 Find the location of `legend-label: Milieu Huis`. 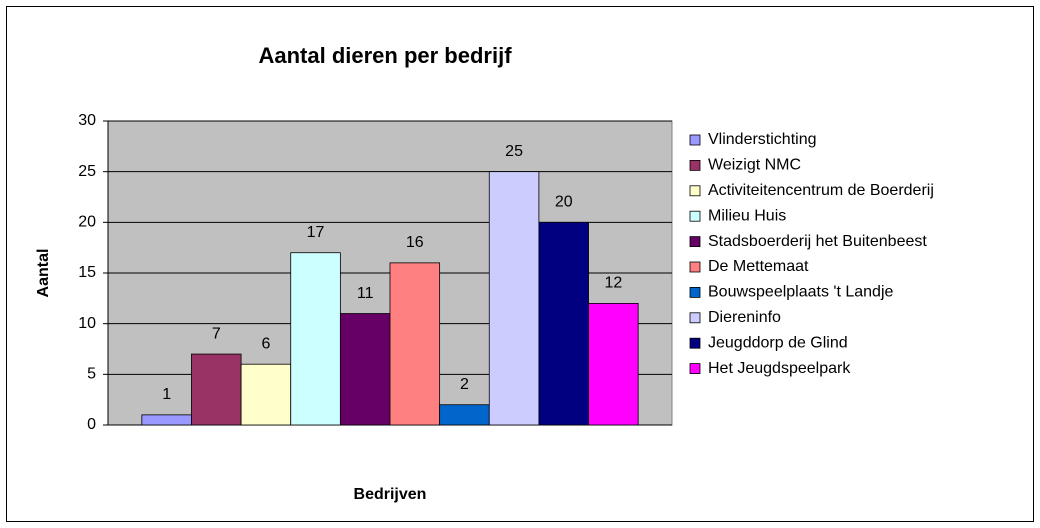

legend-label: Milieu Huis is located at coordinates (747, 215).